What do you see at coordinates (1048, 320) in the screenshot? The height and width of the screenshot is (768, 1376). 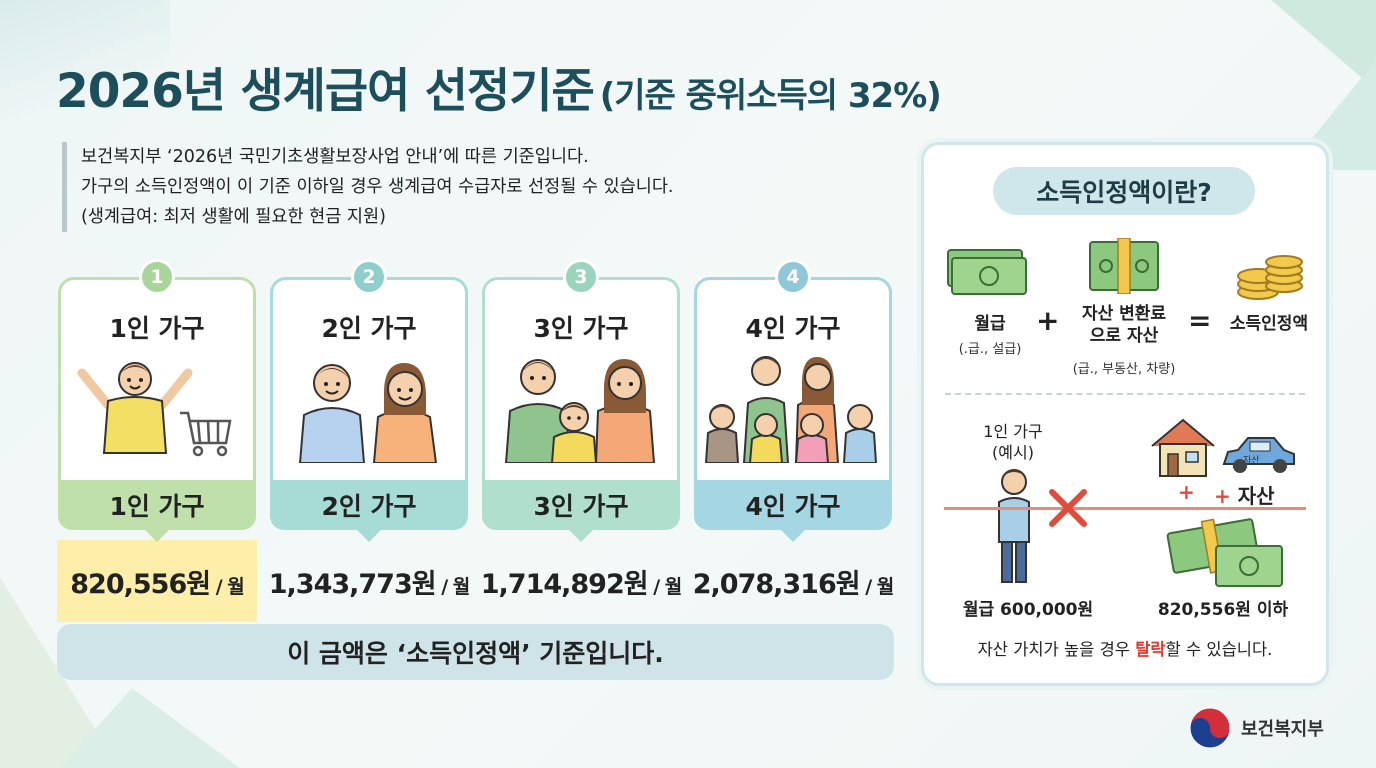 I see `plus-operator: +` at bounding box center [1048, 320].